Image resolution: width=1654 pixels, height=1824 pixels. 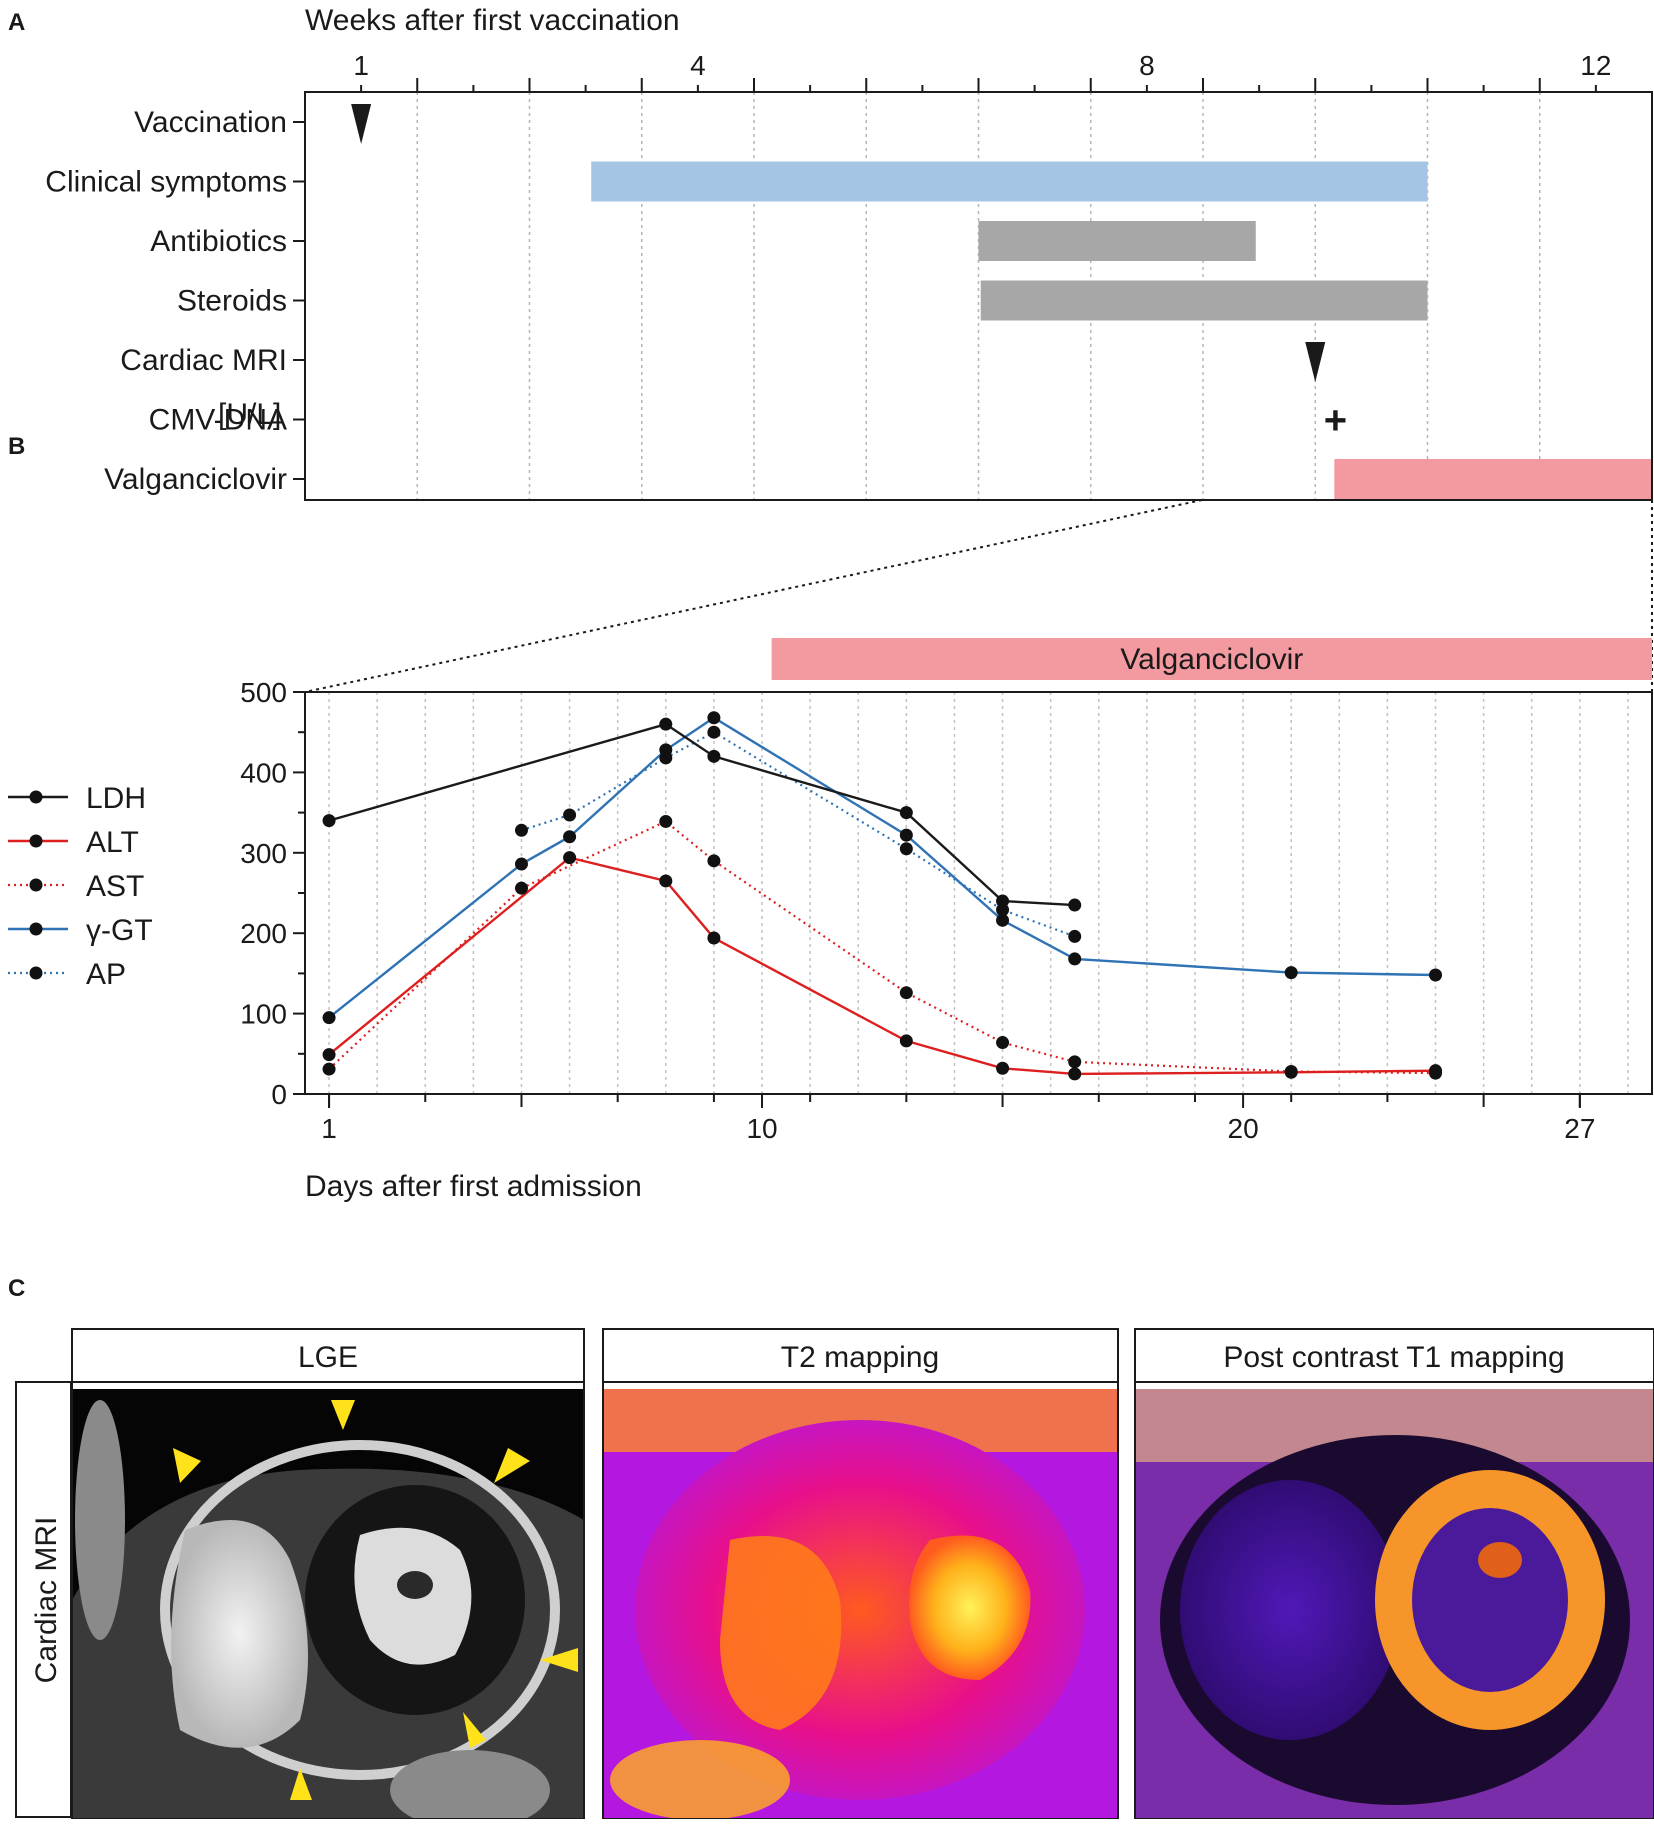 I want to click on labs-x-tick-label: 27, so click(x=1579, y=1128).